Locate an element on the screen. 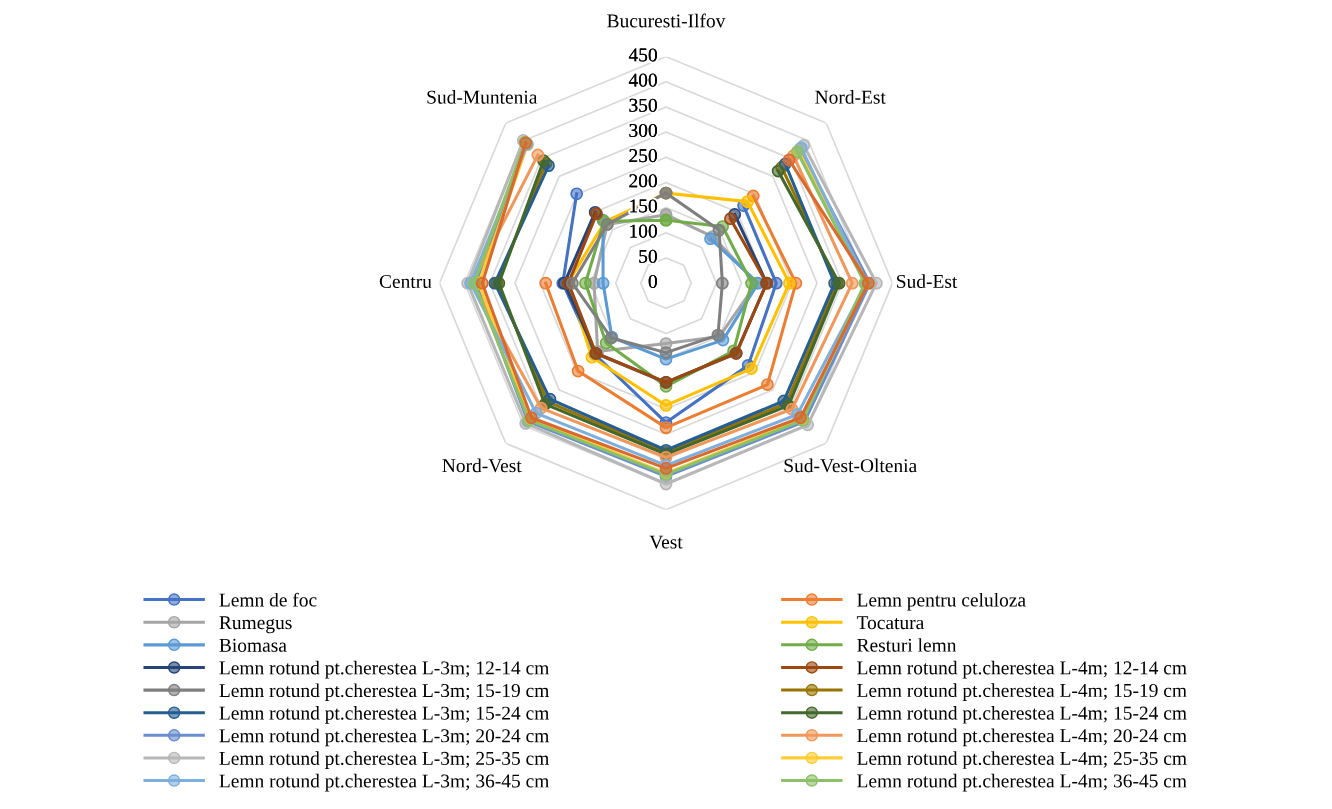 This screenshot has width=1332, height=809. legend-label: Lemn rotund pt.cherestea L-3m; 36-45 cm is located at coordinates (384, 782).